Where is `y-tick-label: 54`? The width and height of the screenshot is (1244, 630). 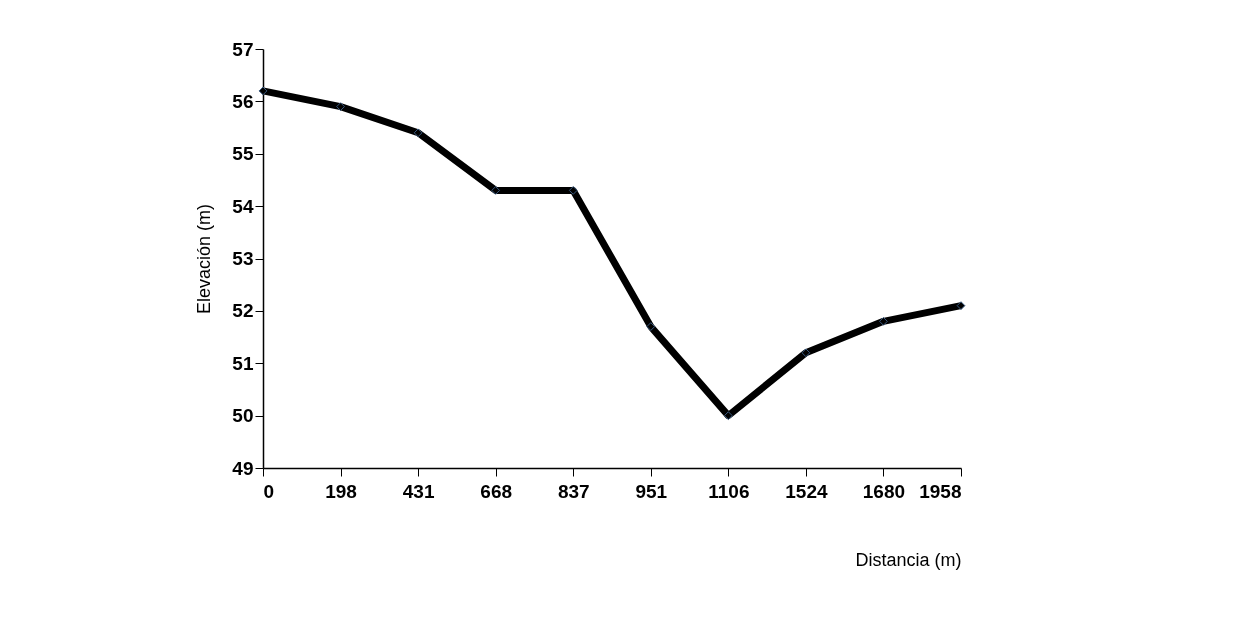
y-tick-label: 54 is located at coordinates (243, 206).